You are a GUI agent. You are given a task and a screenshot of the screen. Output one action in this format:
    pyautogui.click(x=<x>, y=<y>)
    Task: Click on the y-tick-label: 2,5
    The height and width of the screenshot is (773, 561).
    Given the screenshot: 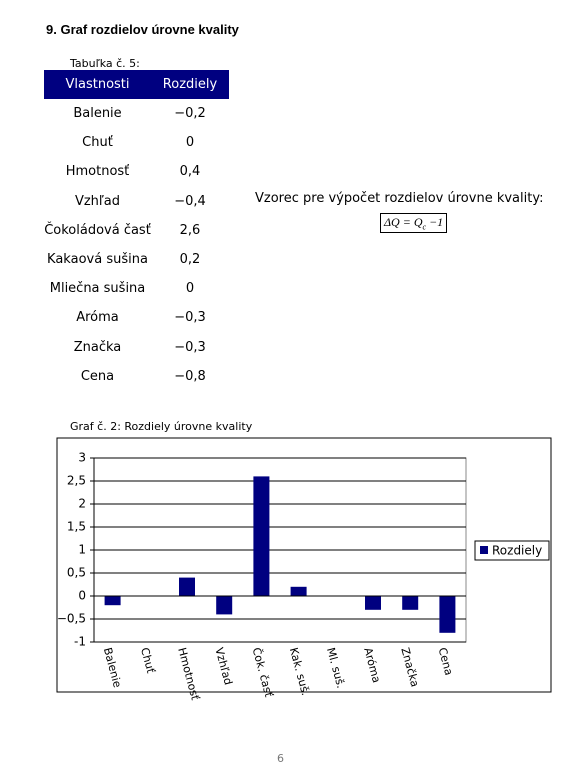 What is the action you would take?
    pyautogui.click(x=76, y=481)
    